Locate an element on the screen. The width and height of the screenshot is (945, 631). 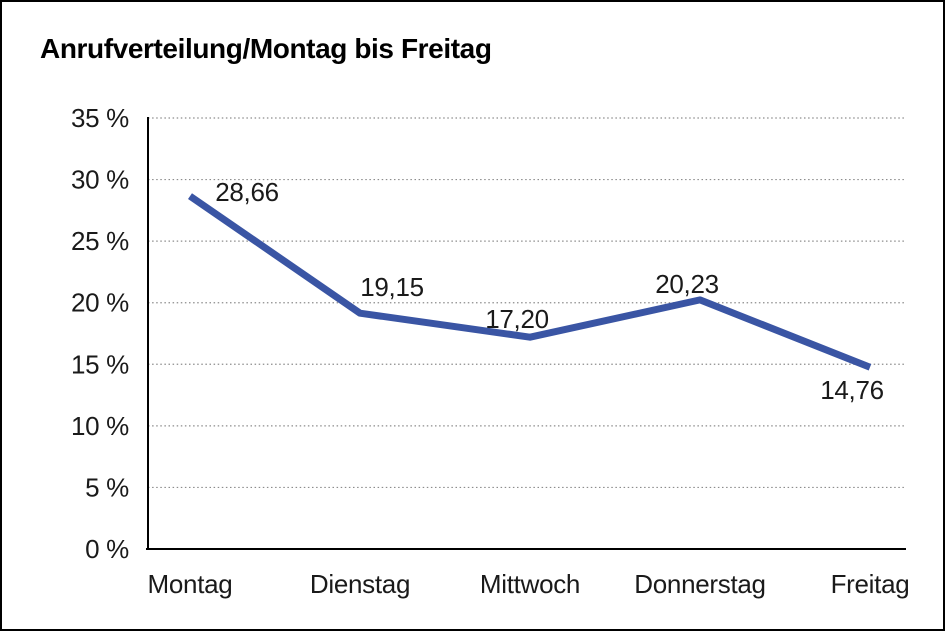
x-category-label: Montag is located at coordinates (190, 584).